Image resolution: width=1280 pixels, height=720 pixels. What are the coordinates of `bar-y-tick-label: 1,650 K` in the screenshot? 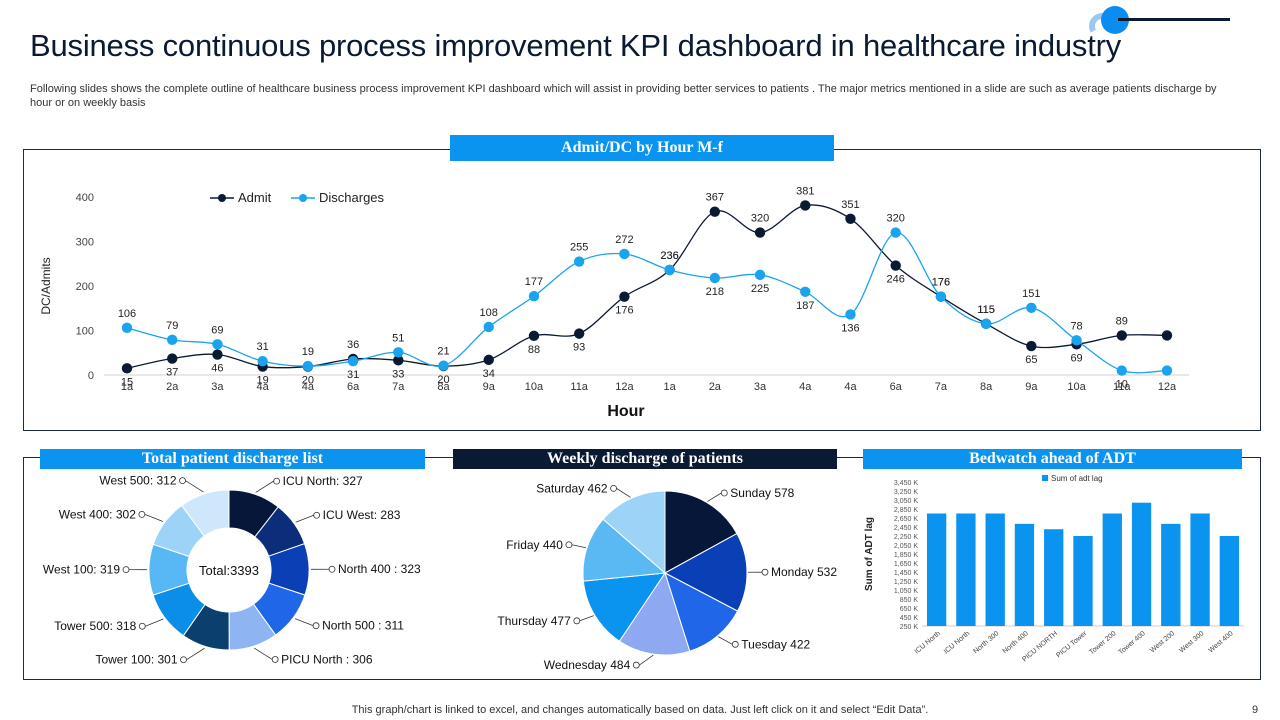 It's located at (906, 564).